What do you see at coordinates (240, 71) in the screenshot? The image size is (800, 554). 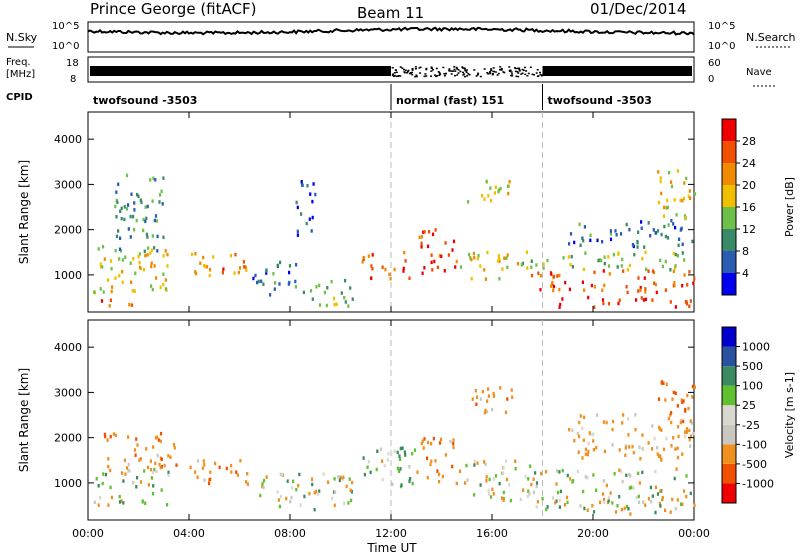 I see `freq-bar-segment` at bounding box center [240, 71].